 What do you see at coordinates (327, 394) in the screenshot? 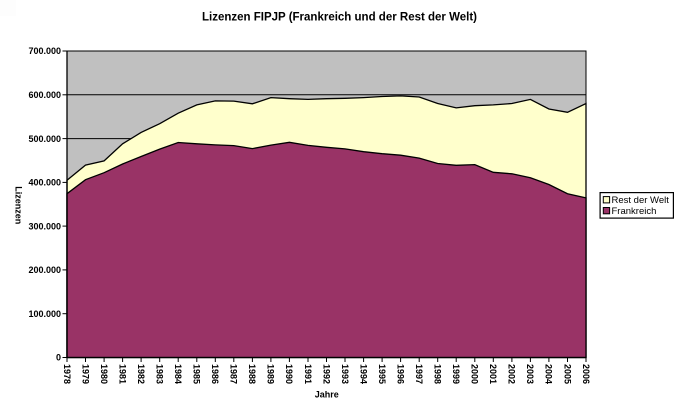
I see `svg-text: Jahre` at bounding box center [327, 394].